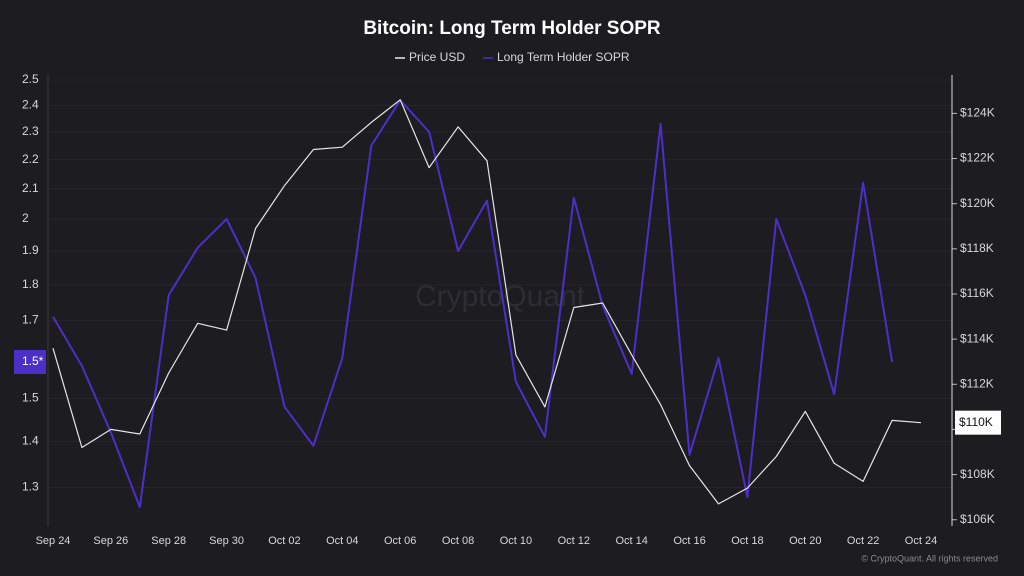 This screenshot has height=576, width=1024. Describe the element at coordinates (437, 57) in the screenshot. I see `legend-label: Price USD` at that location.